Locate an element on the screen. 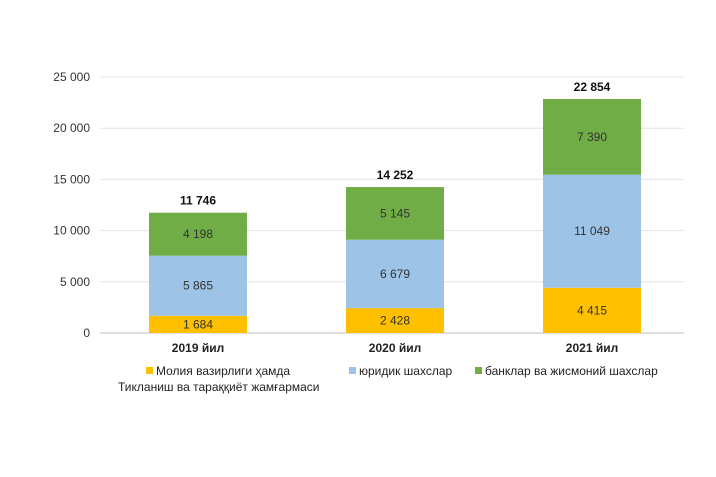 The width and height of the screenshot is (716, 477). category-label-2: 2021 йил is located at coordinates (592, 348).